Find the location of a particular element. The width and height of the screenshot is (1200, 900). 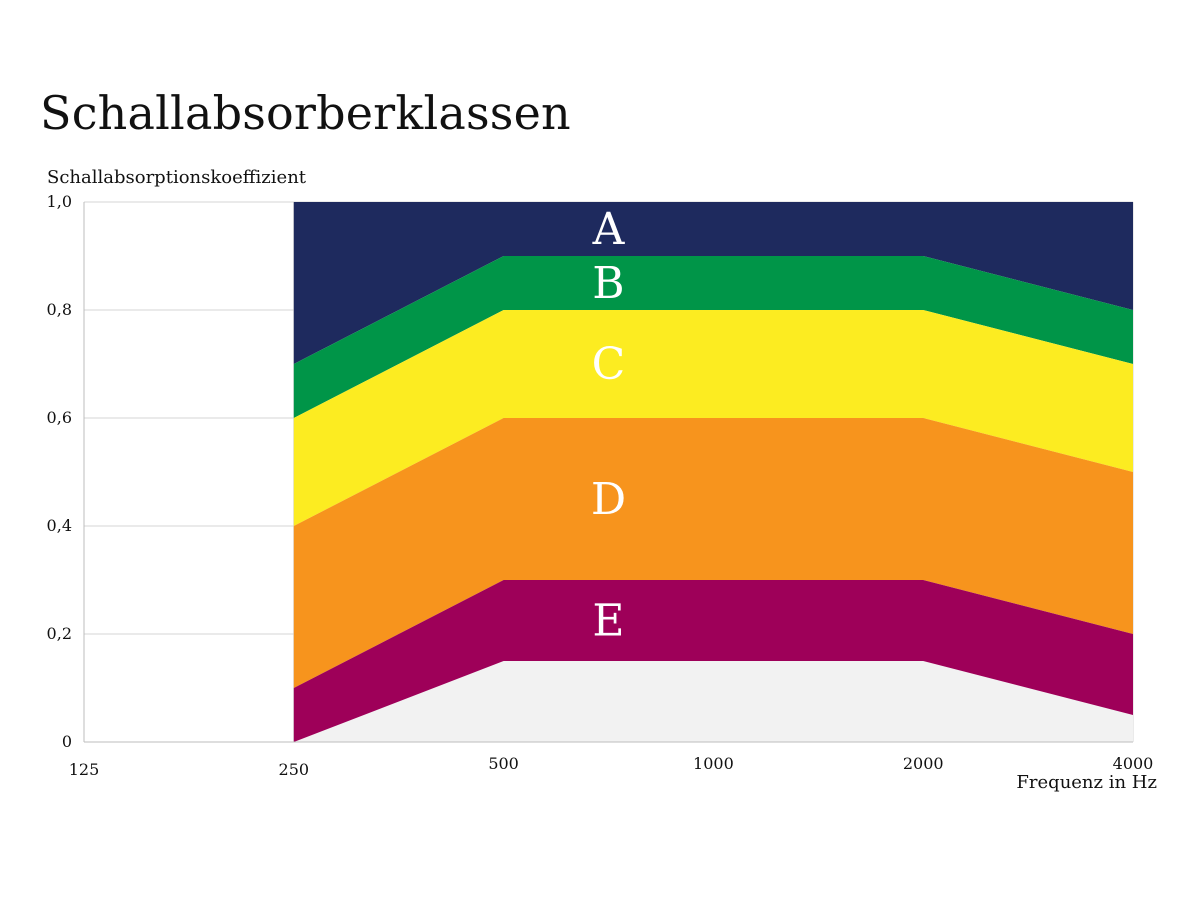

band-a is located at coordinates (713, 283).